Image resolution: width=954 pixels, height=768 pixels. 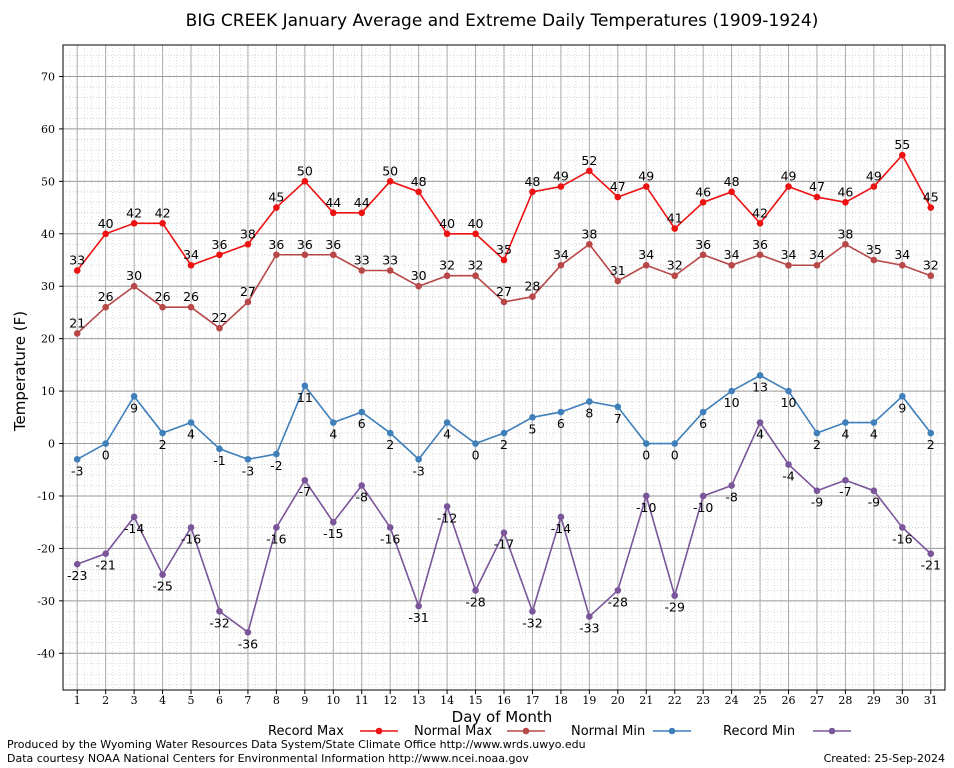 I want to click on x-tick-label: 1, so click(x=77, y=700).